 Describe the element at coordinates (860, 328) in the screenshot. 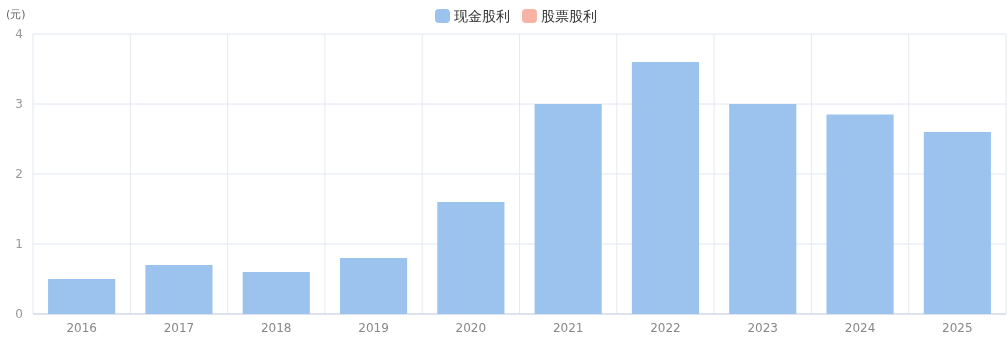

I see `x-tick-label: 2024` at that location.